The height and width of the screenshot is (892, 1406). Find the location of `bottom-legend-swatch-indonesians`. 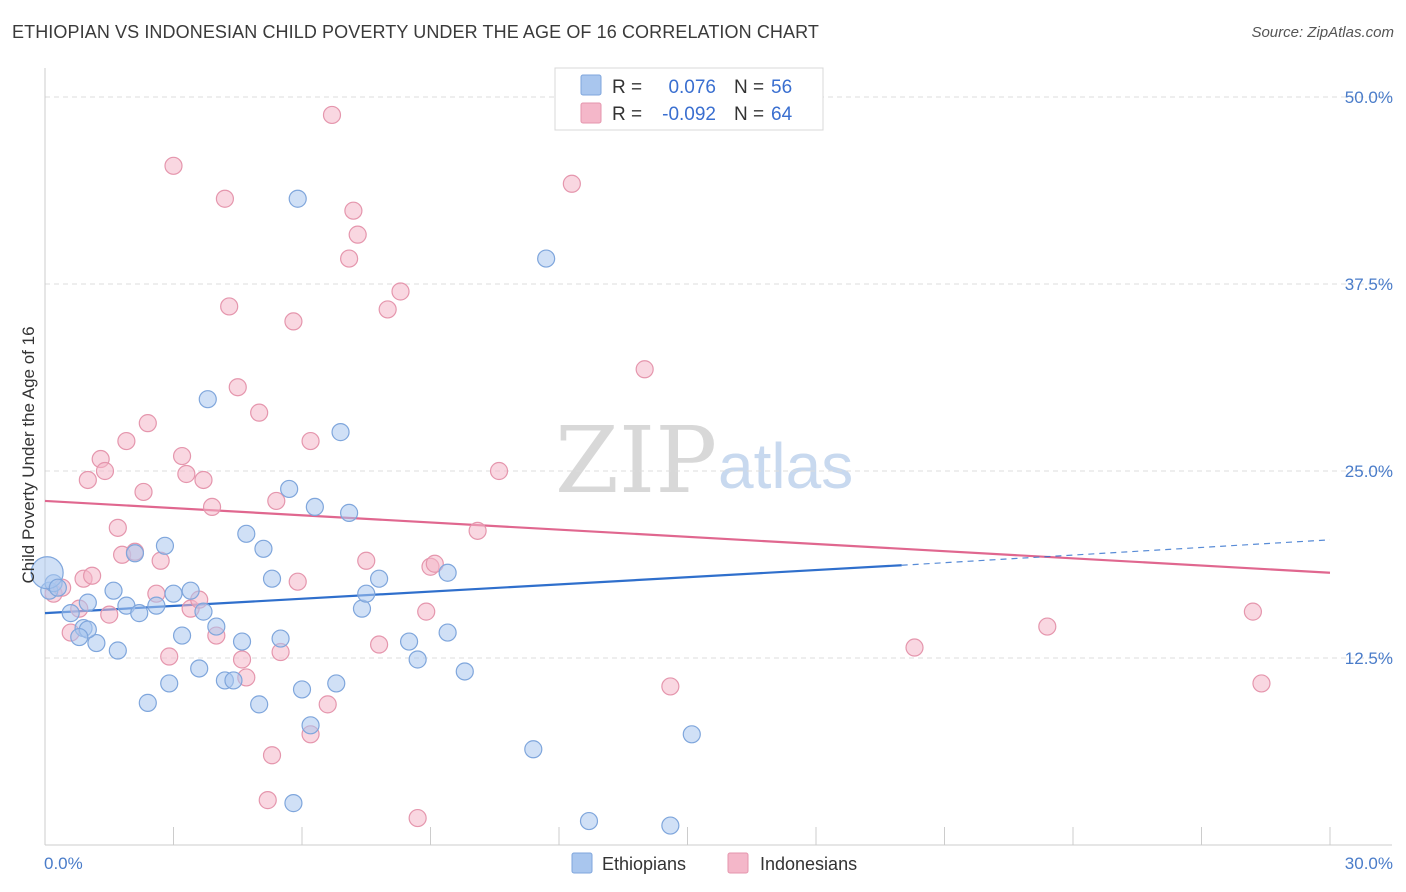

bottom-legend-swatch-indonesians is located at coordinates (738, 863).